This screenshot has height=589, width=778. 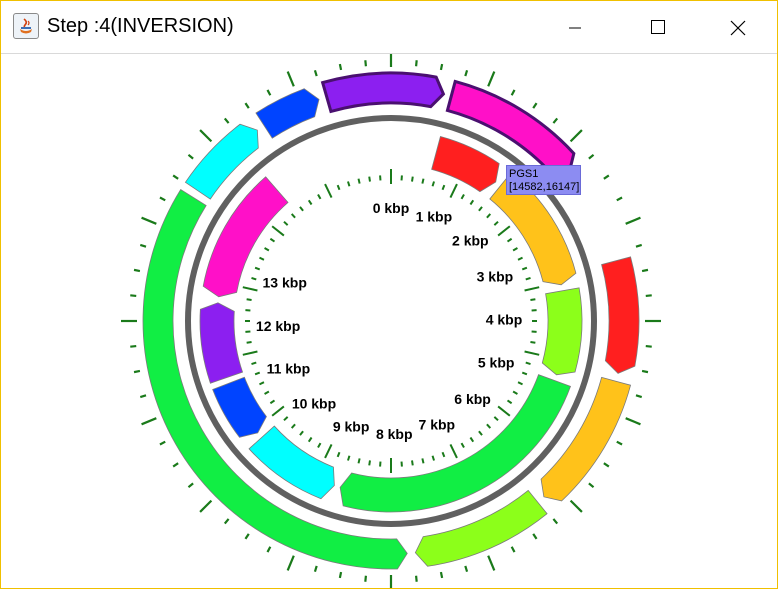 I want to click on kbp-label: 1 kbp, so click(x=434, y=216).